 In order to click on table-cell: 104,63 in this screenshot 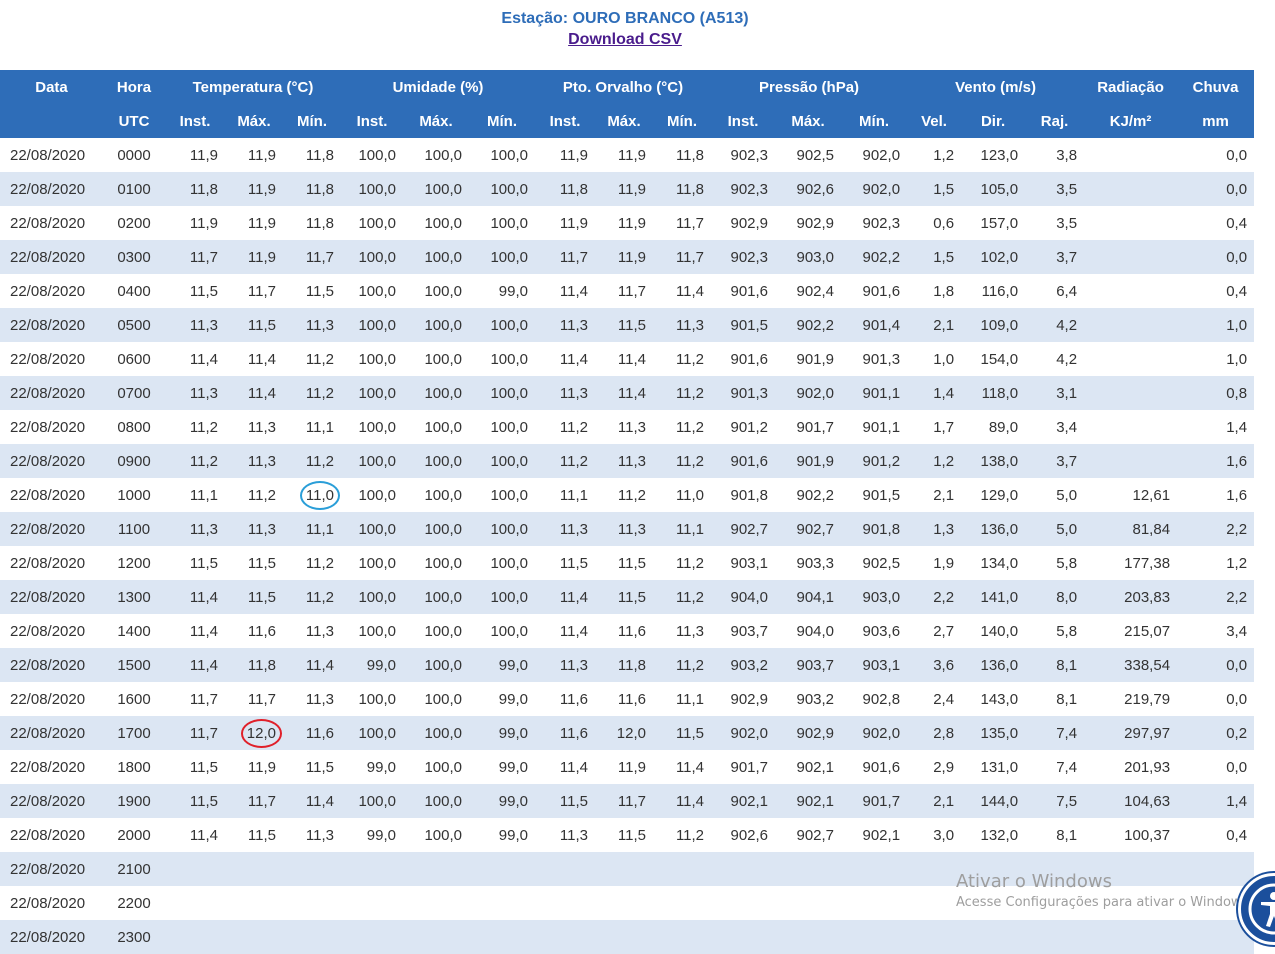, I will do `click(1131, 801)`.